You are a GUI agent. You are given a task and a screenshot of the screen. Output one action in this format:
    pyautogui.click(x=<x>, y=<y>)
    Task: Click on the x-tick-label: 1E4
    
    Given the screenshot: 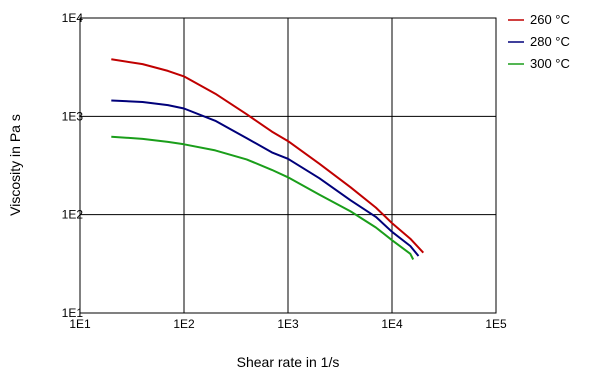 What is the action you would take?
    pyautogui.click(x=392, y=324)
    